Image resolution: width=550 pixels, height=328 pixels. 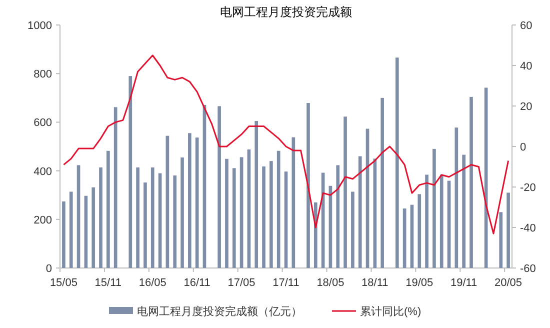 I want to click on x-tick-label: 20/05, so click(x=508, y=283).